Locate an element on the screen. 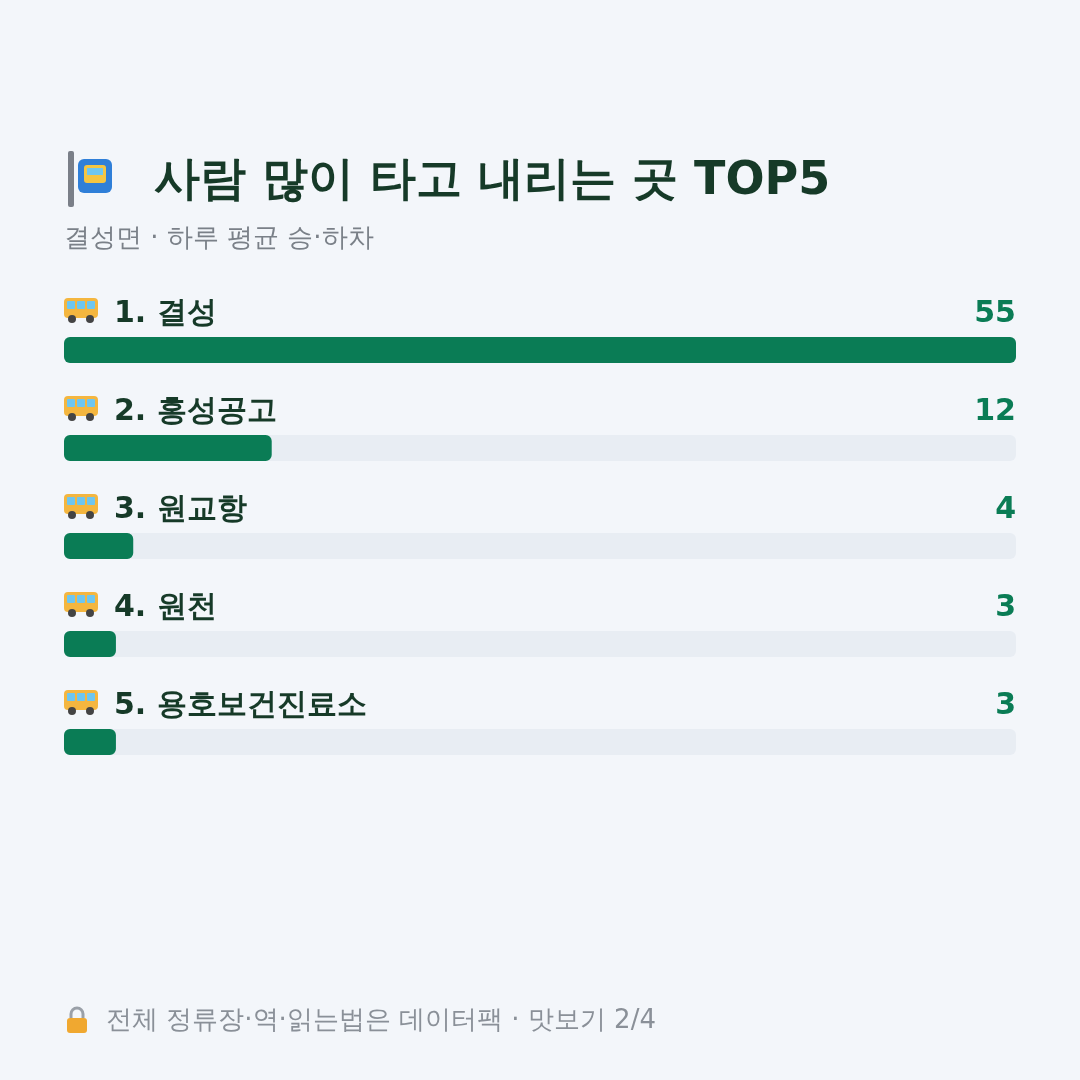  data-label: 12 is located at coordinates (995, 409).